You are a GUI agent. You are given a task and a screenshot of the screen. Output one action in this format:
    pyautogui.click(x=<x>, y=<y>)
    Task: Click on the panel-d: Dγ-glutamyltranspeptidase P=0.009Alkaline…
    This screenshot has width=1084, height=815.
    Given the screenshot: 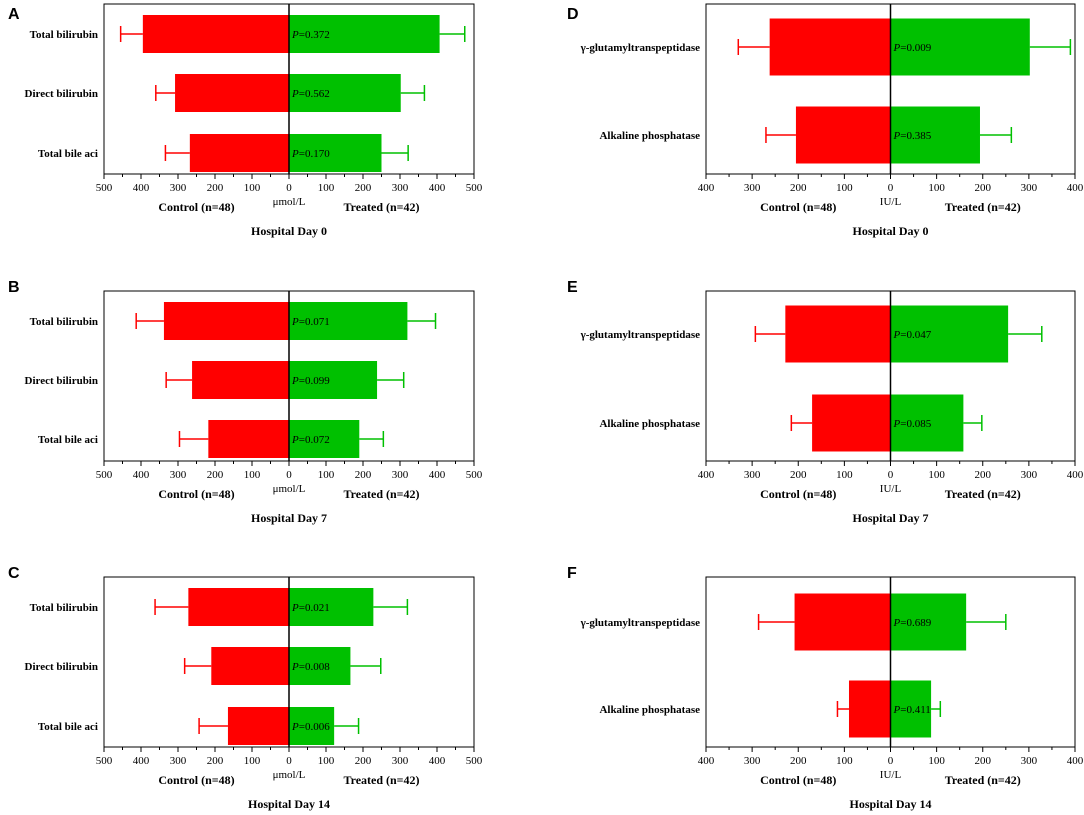 What is the action you would take?
    pyautogui.click(x=825, y=120)
    